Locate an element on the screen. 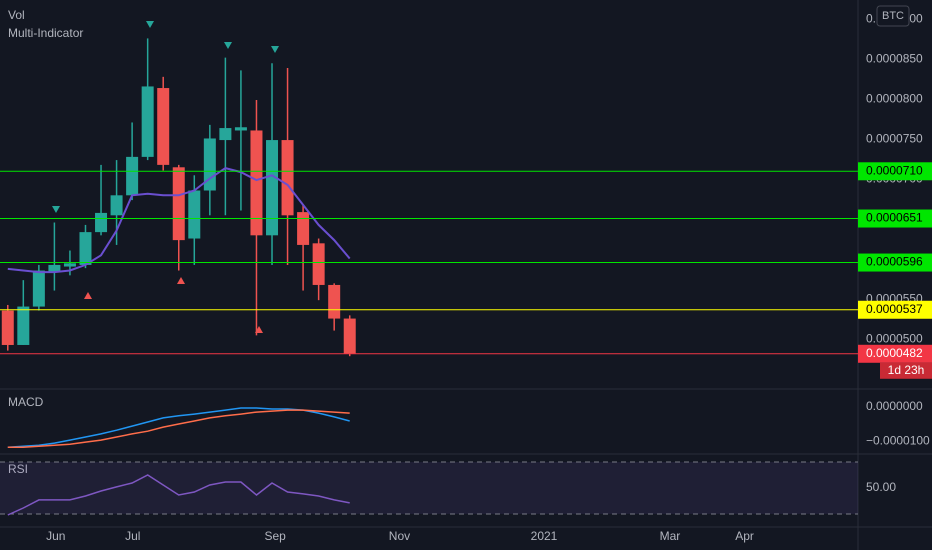 This screenshot has width=932, height=550. price-level-label: 0.0000482 is located at coordinates (894, 353).